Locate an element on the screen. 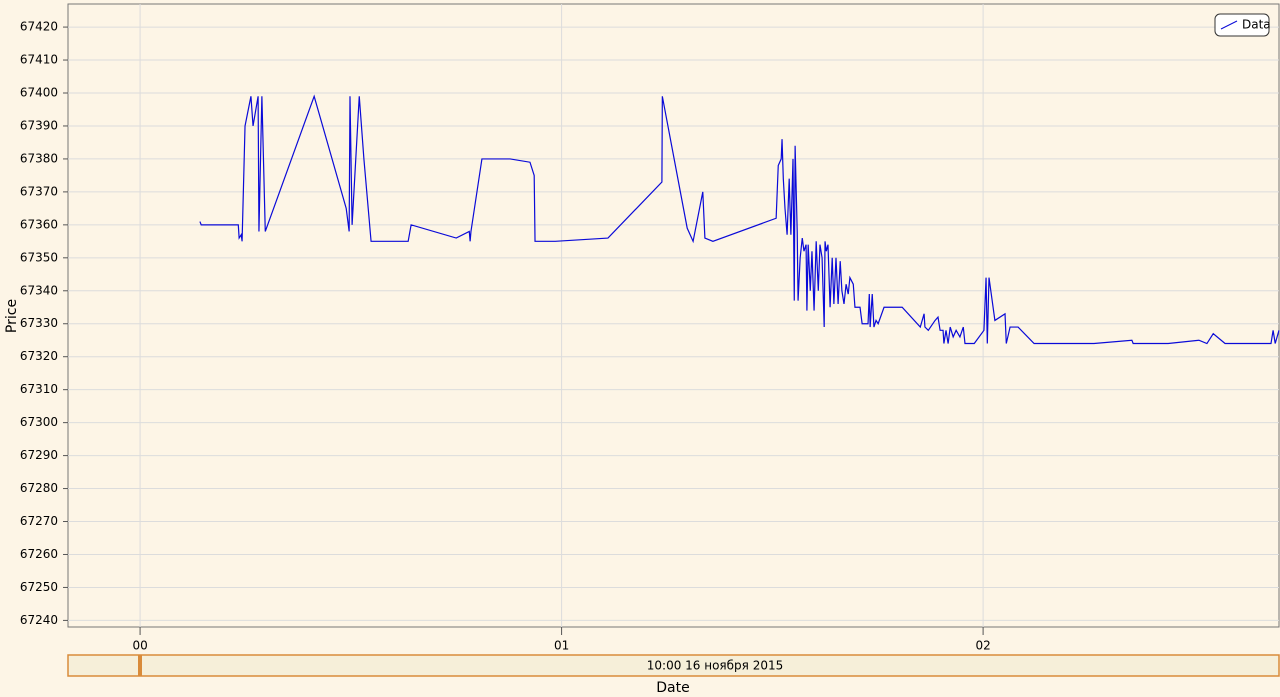  y-tick-label: 67310 is located at coordinates (39, 389).